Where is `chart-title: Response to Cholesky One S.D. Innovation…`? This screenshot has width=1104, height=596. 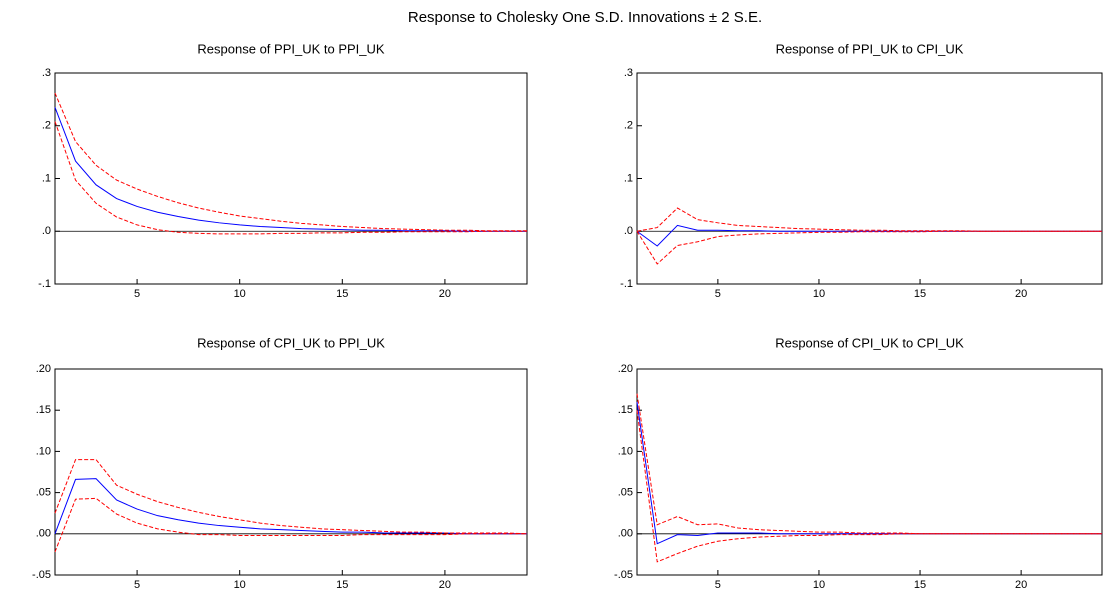 chart-title: Response to Cholesky One S.D. Innovation… is located at coordinates (585, 17).